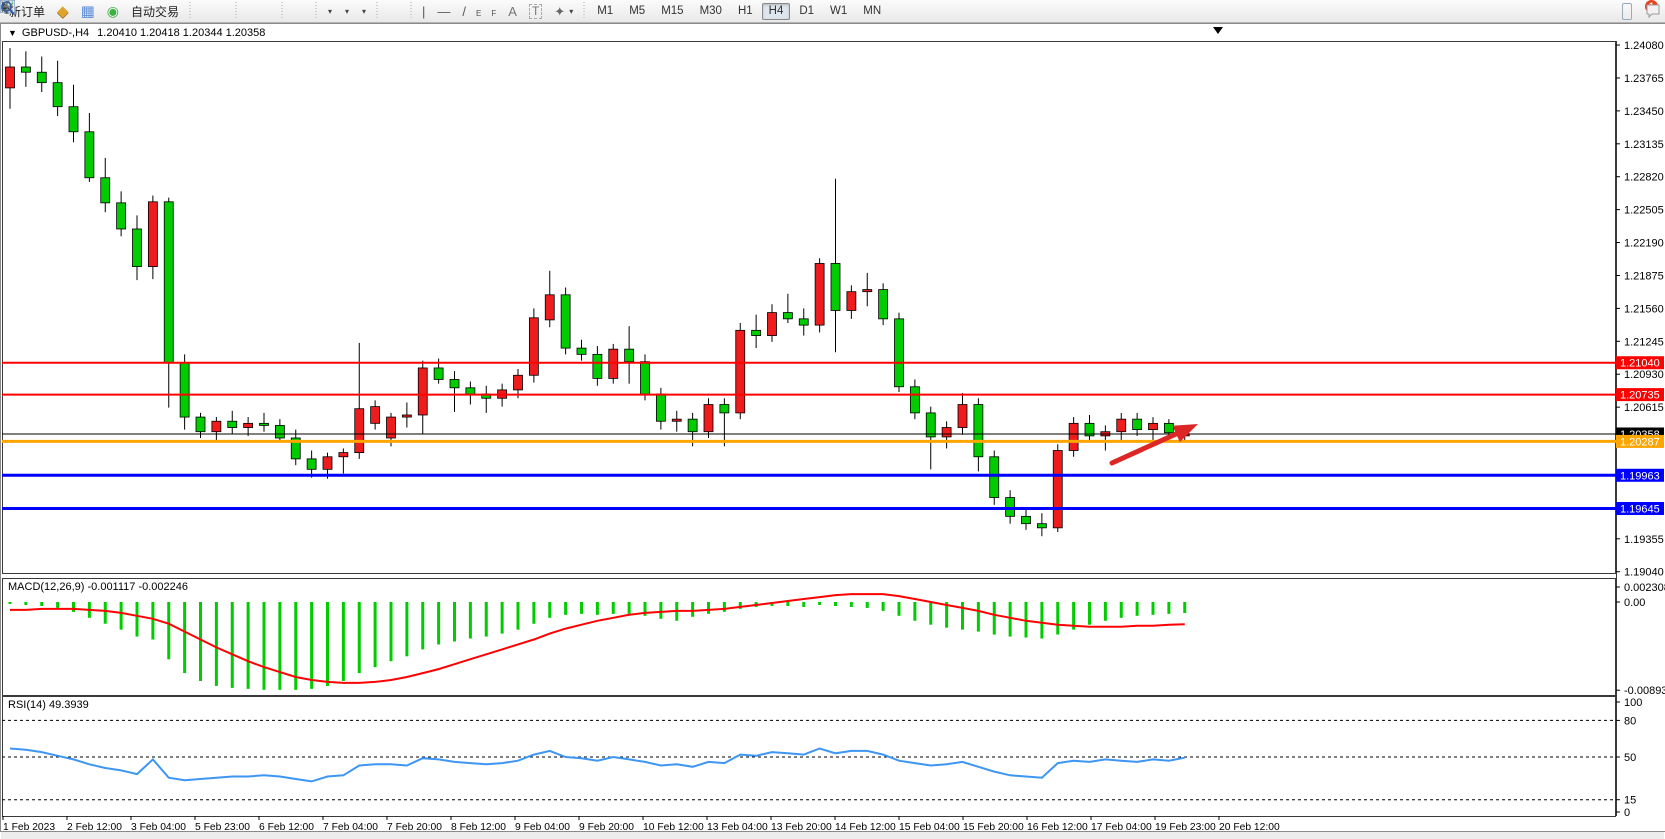 This screenshot has width=1665, height=839. I want to click on bar-chart-button, so click(103, 10).